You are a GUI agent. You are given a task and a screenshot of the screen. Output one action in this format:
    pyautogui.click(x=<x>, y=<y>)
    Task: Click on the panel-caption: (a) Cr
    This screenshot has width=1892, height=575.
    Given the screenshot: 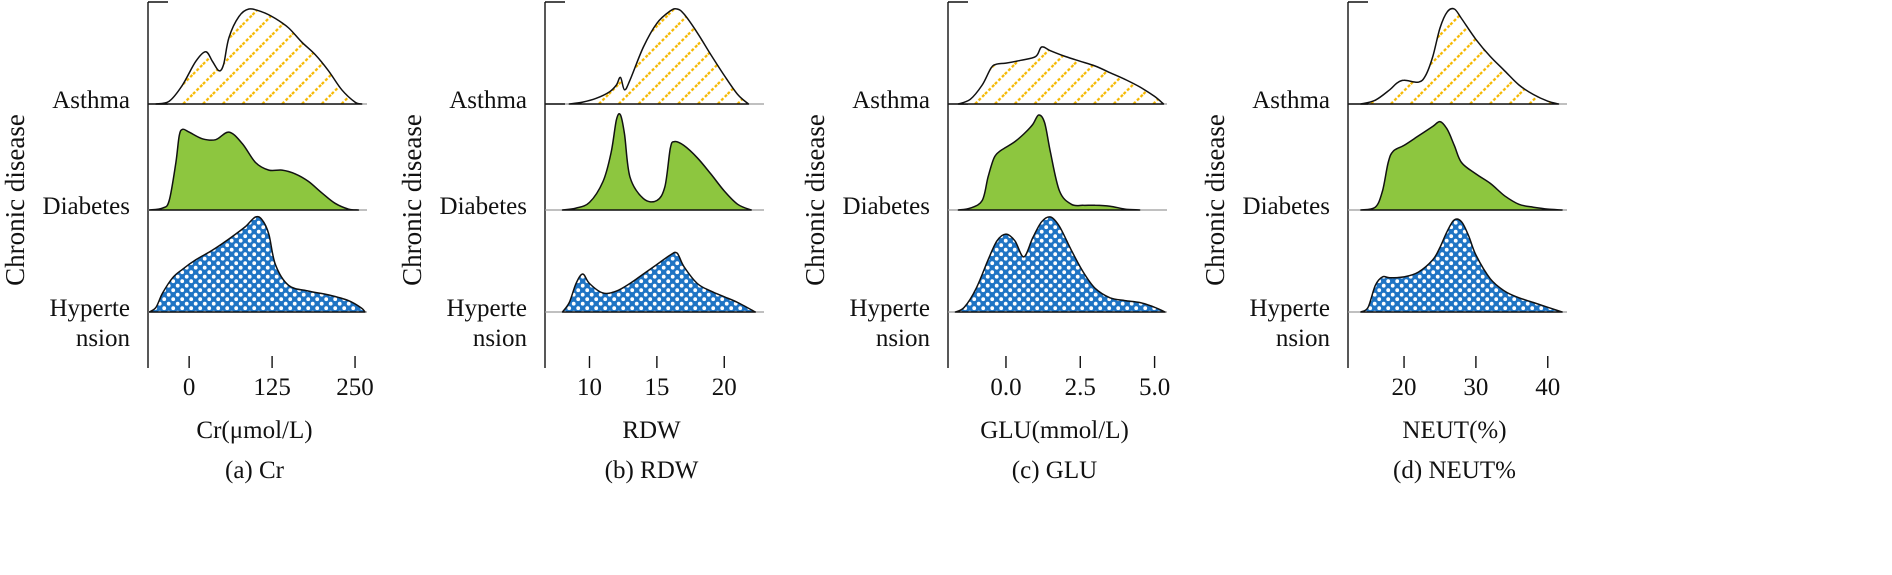 What is the action you would take?
    pyautogui.click(x=255, y=470)
    